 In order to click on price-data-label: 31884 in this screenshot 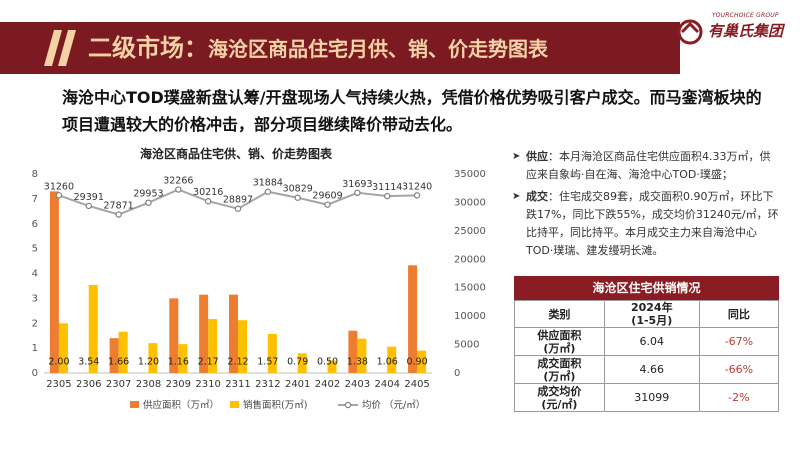, I will do `click(268, 183)`.